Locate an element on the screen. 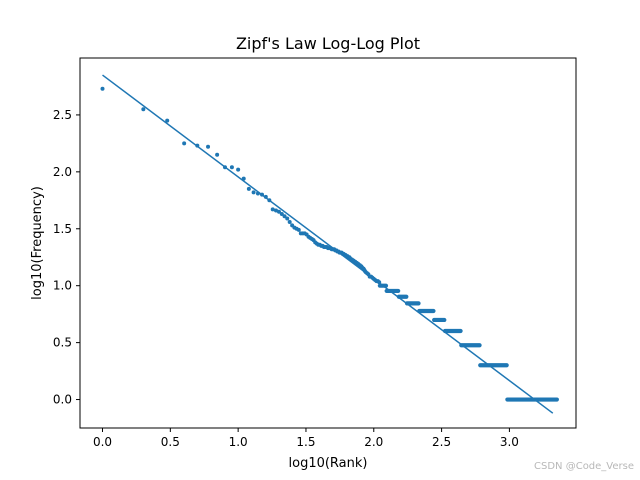 This screenshot has width=640, height=480. x-tick-label: 1.0 is located at coordinates (238, 442).